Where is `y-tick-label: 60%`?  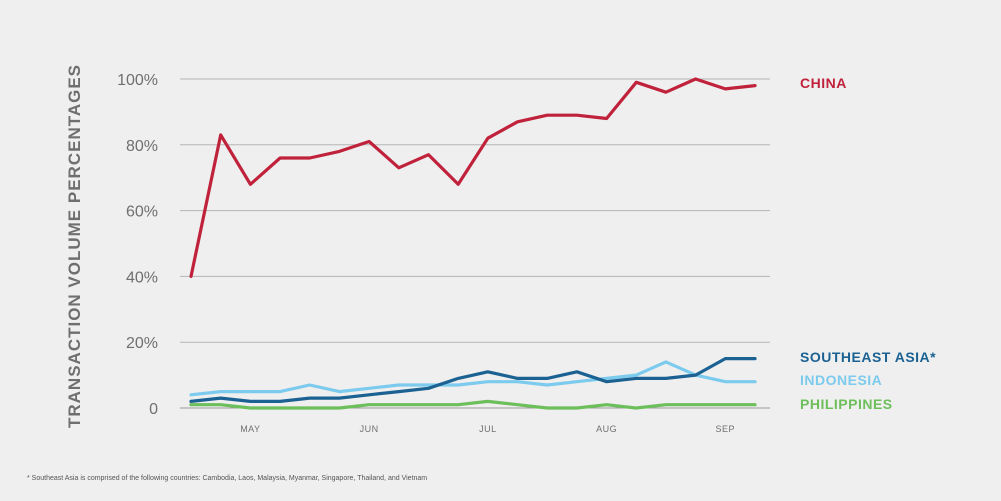
y-tick-label: 60% is located at coordinates (142, 212).